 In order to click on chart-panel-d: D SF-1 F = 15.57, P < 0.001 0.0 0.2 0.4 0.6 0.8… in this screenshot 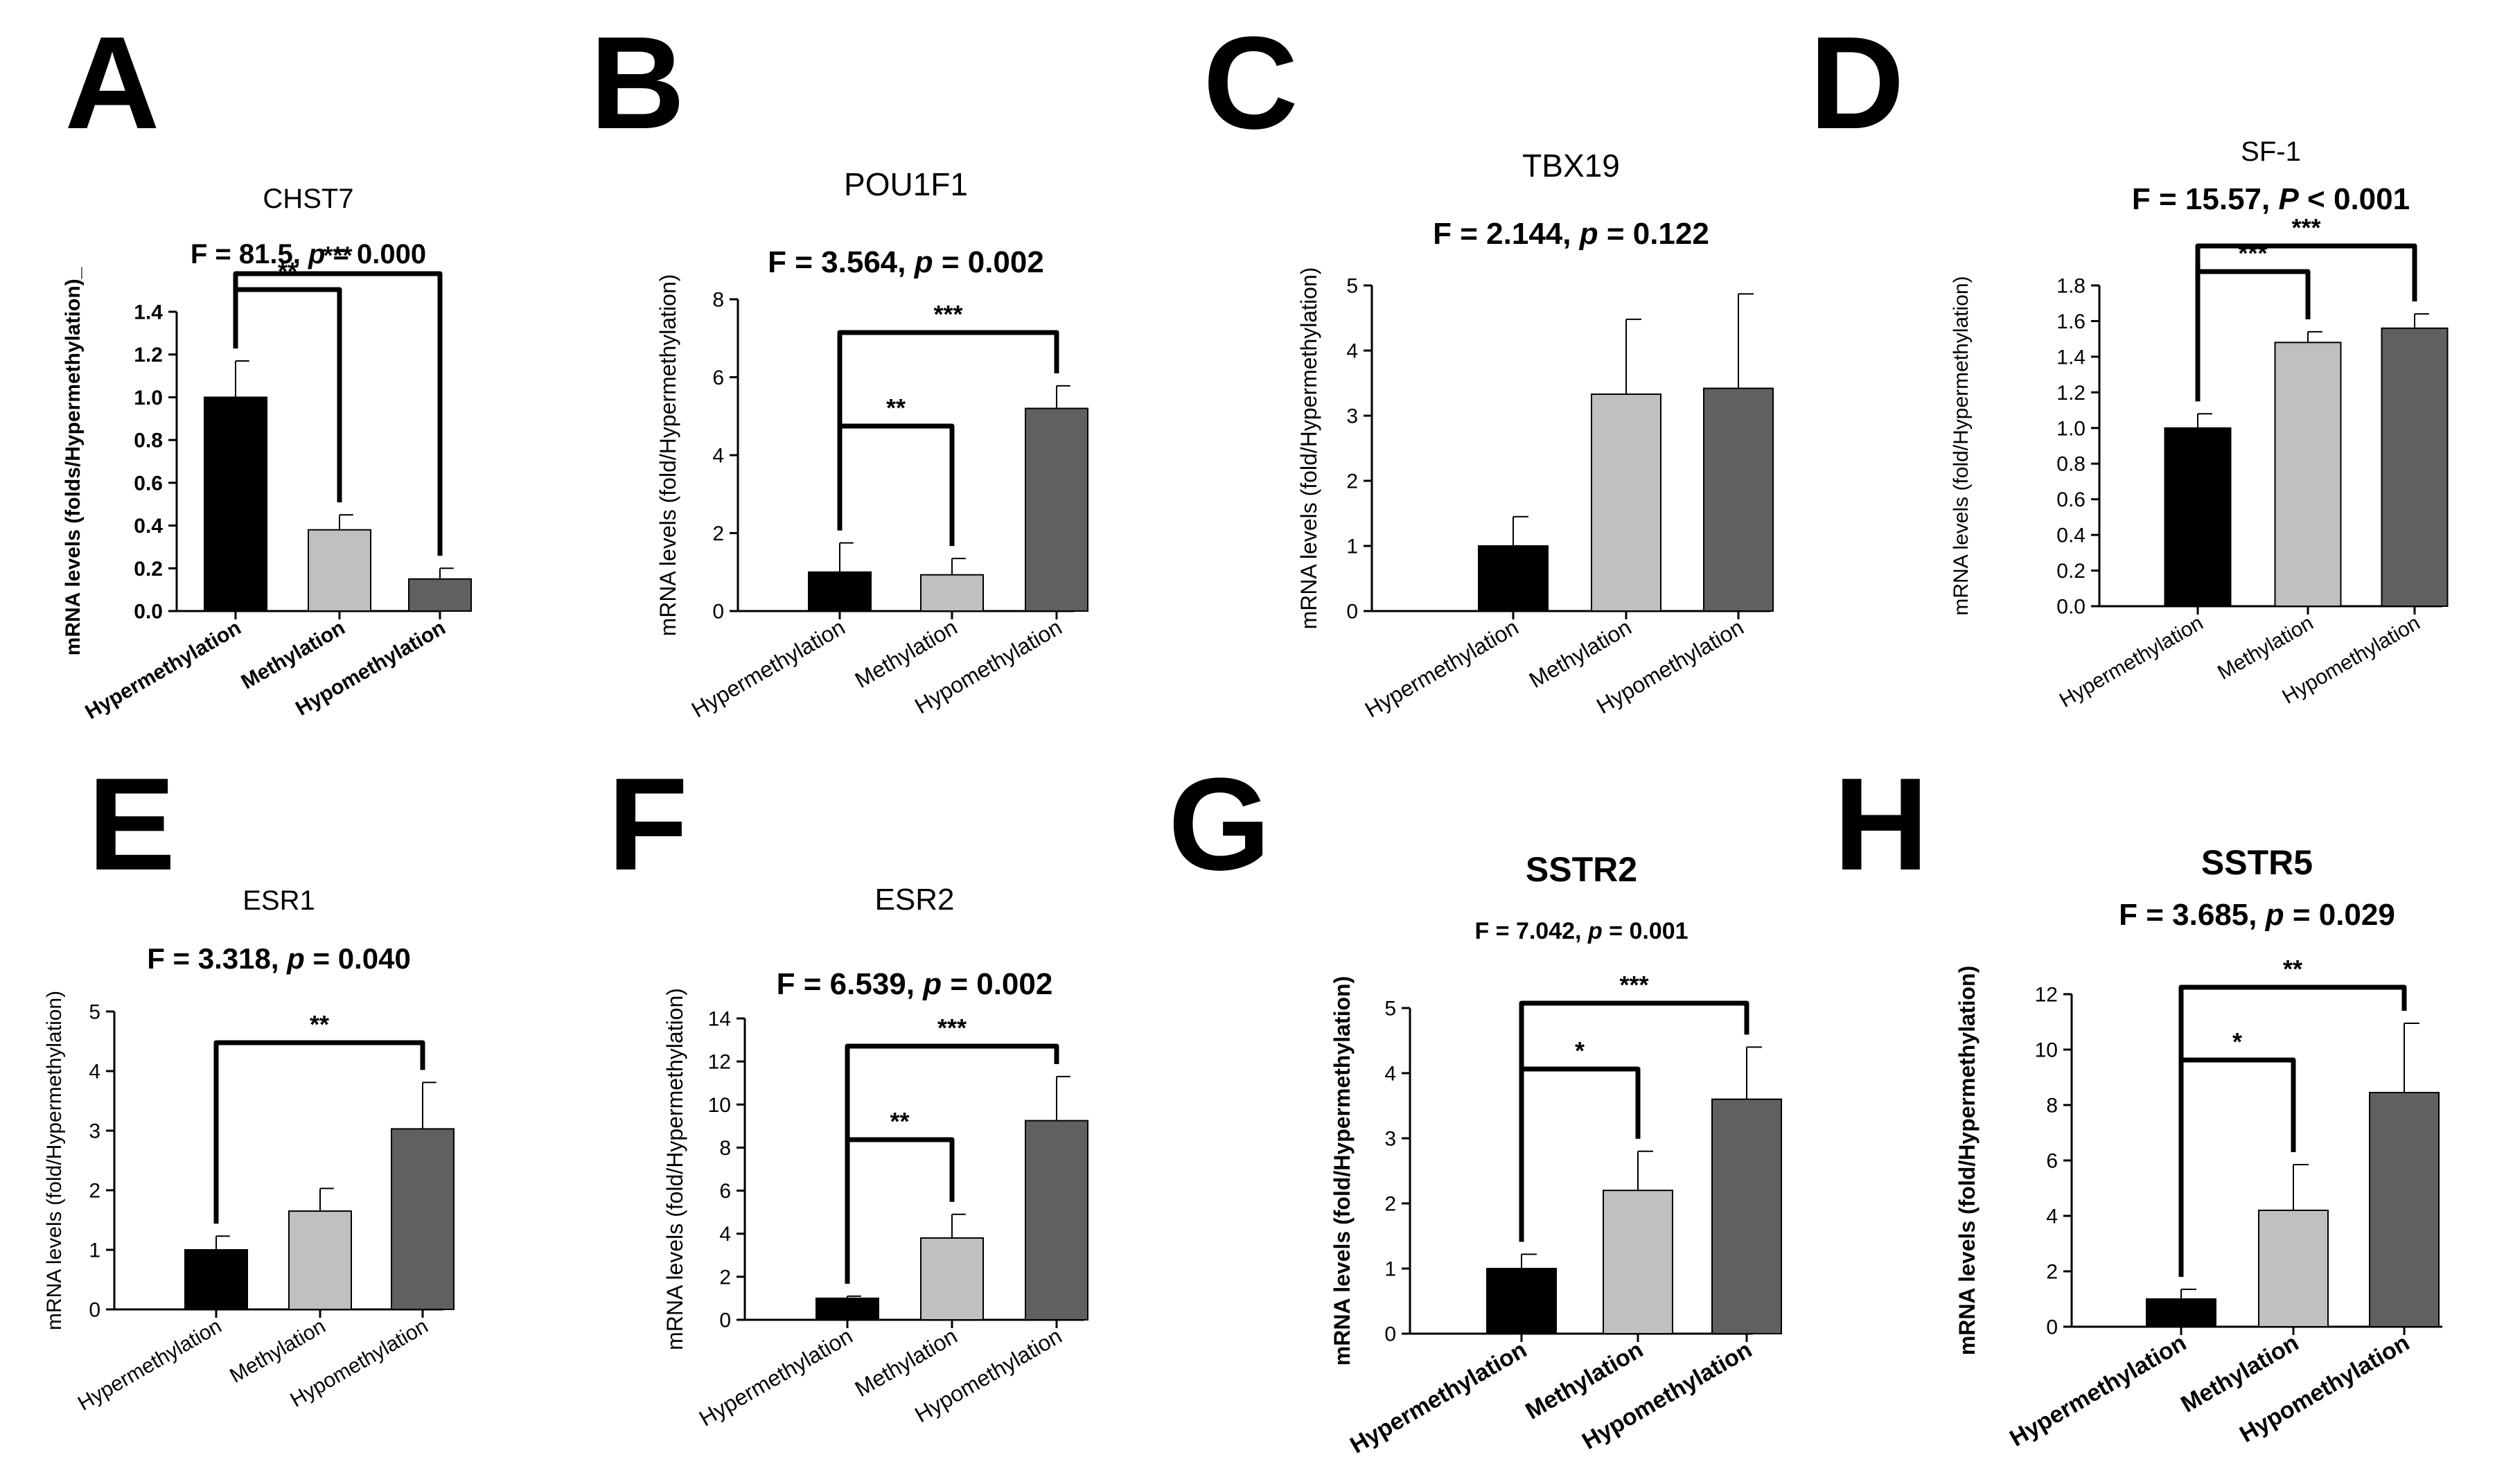, I will do `click(2129, 361)`.